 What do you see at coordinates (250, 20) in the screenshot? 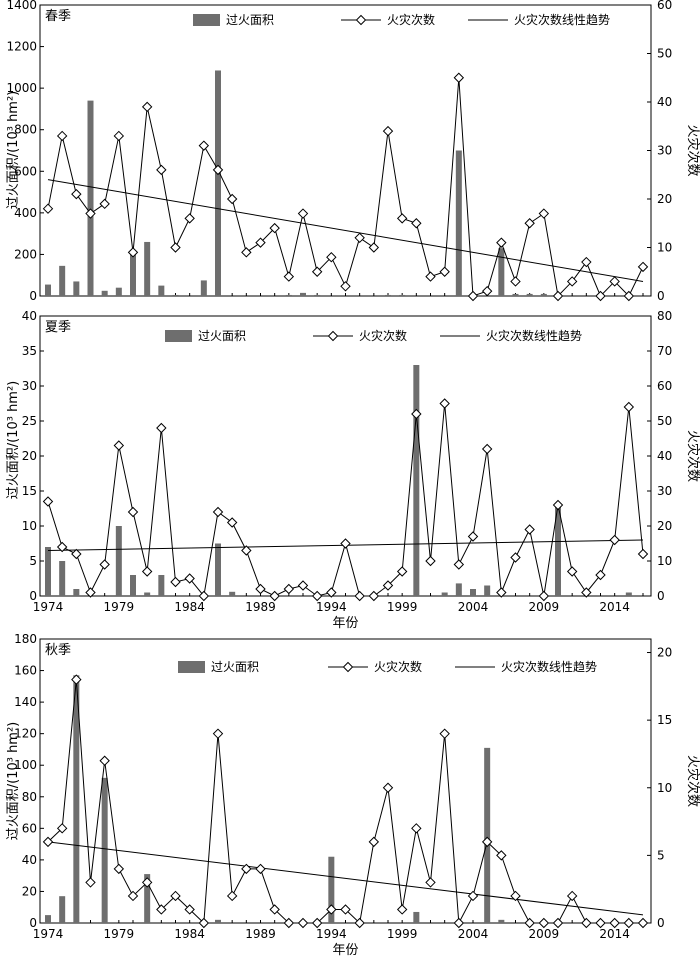
I see `panel0-legend-area-label: 过火面积` at bounding box center [250, 20].